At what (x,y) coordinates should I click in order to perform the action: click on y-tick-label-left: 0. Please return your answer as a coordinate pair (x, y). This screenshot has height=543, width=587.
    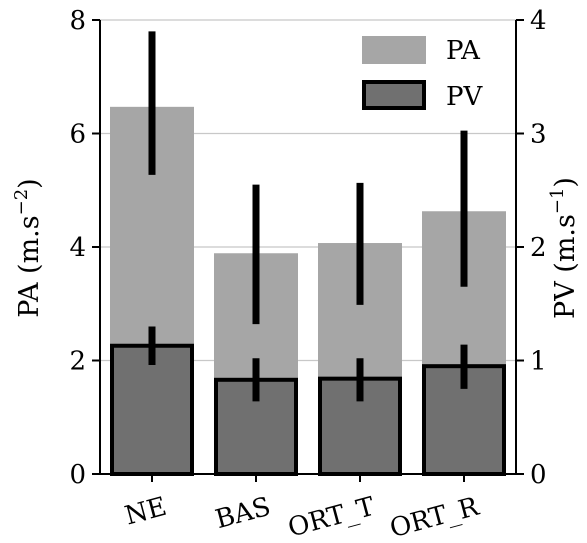
    Looking at the image, I should click on (77, 475).